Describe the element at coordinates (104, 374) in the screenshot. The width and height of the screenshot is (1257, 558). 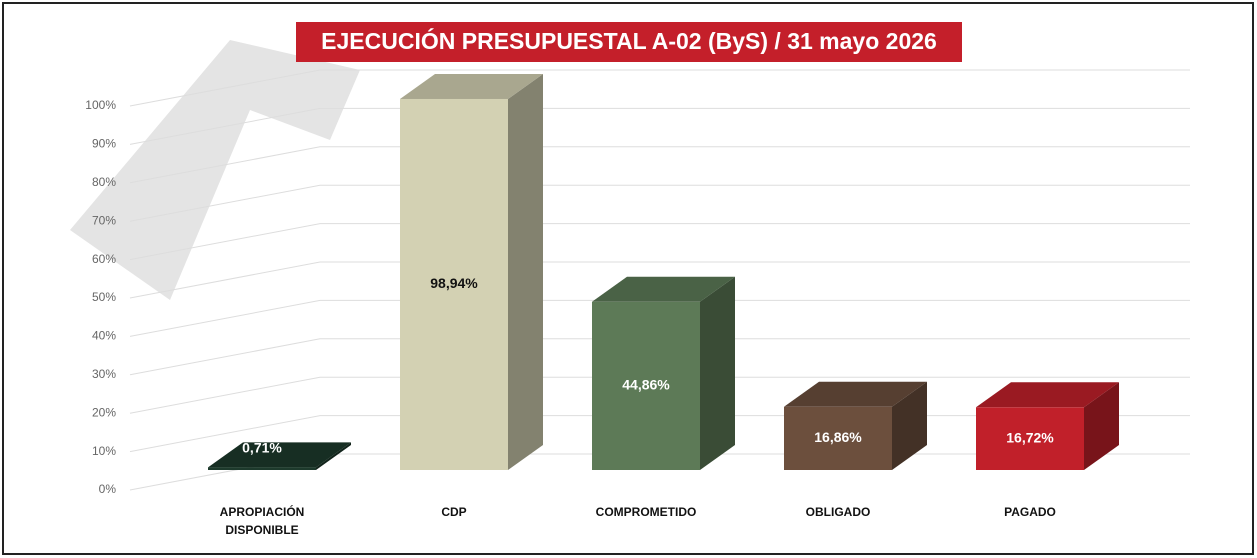
I see `y-tick-label: 30%` at that location.